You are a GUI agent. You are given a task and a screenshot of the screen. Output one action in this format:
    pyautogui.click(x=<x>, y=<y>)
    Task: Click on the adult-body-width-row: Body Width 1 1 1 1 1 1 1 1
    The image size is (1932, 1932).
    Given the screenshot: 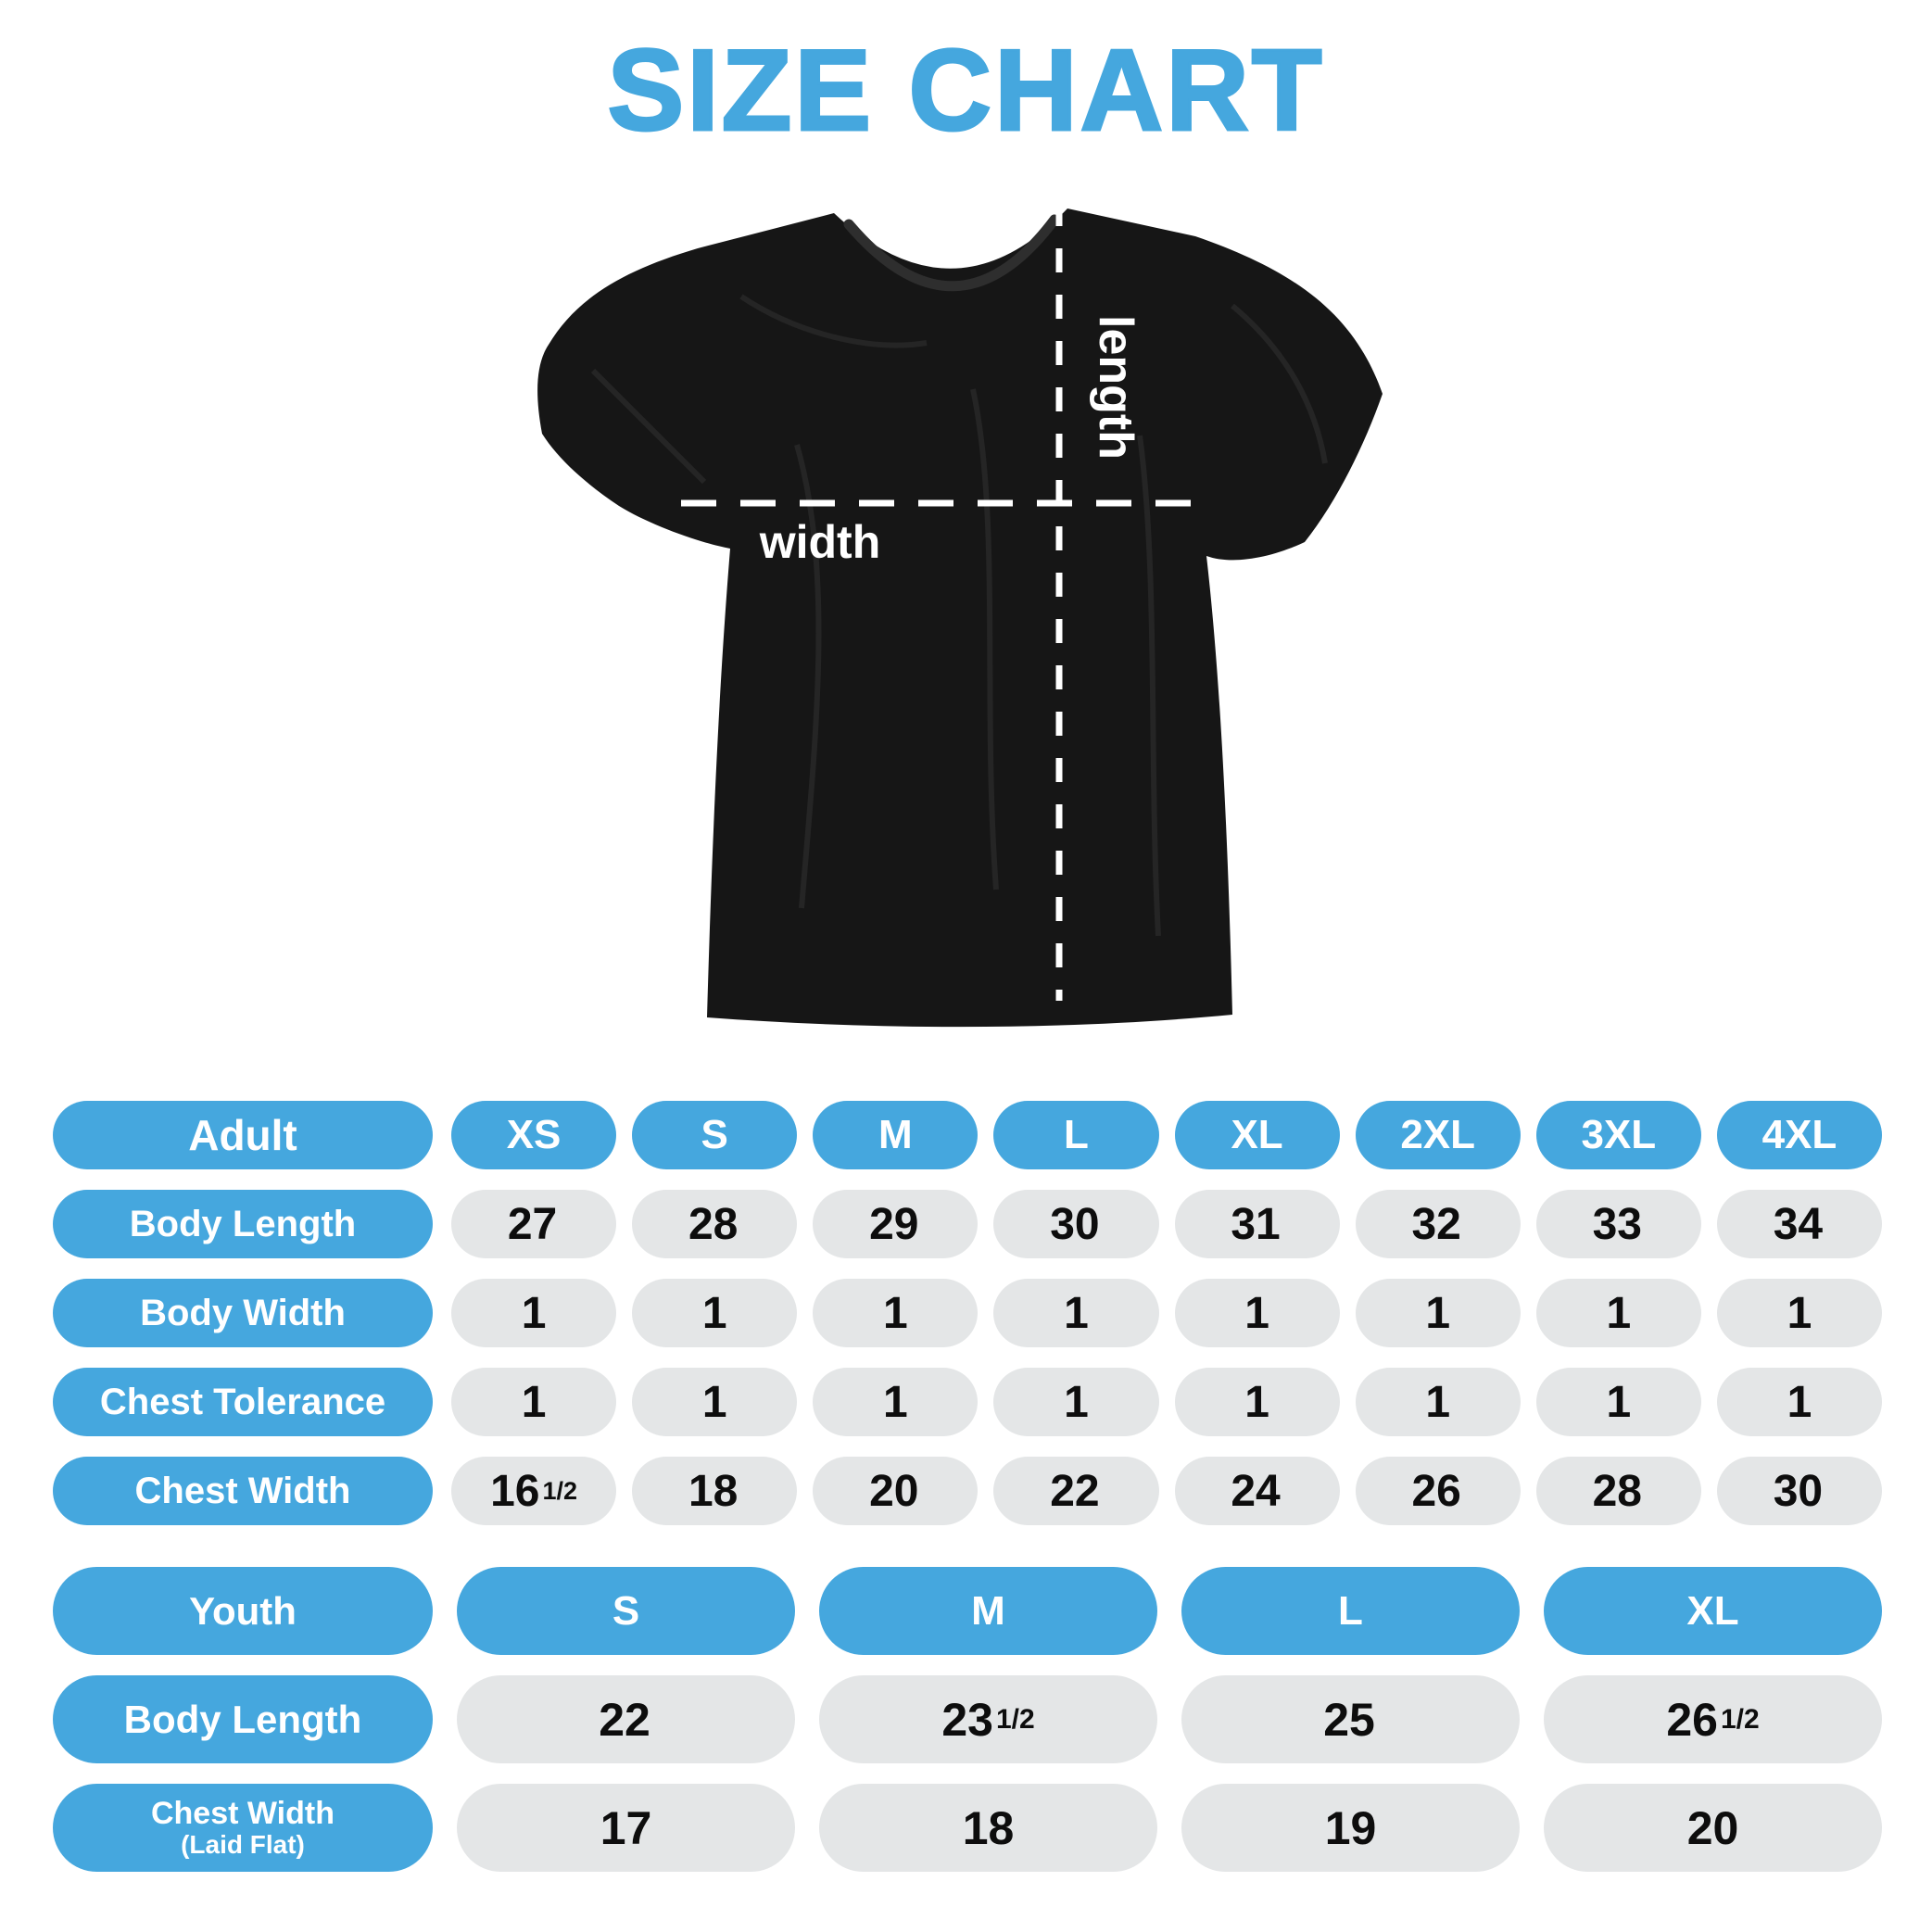 What is the action you would take?
    pyautogui.click(x=967, y=1313)
    